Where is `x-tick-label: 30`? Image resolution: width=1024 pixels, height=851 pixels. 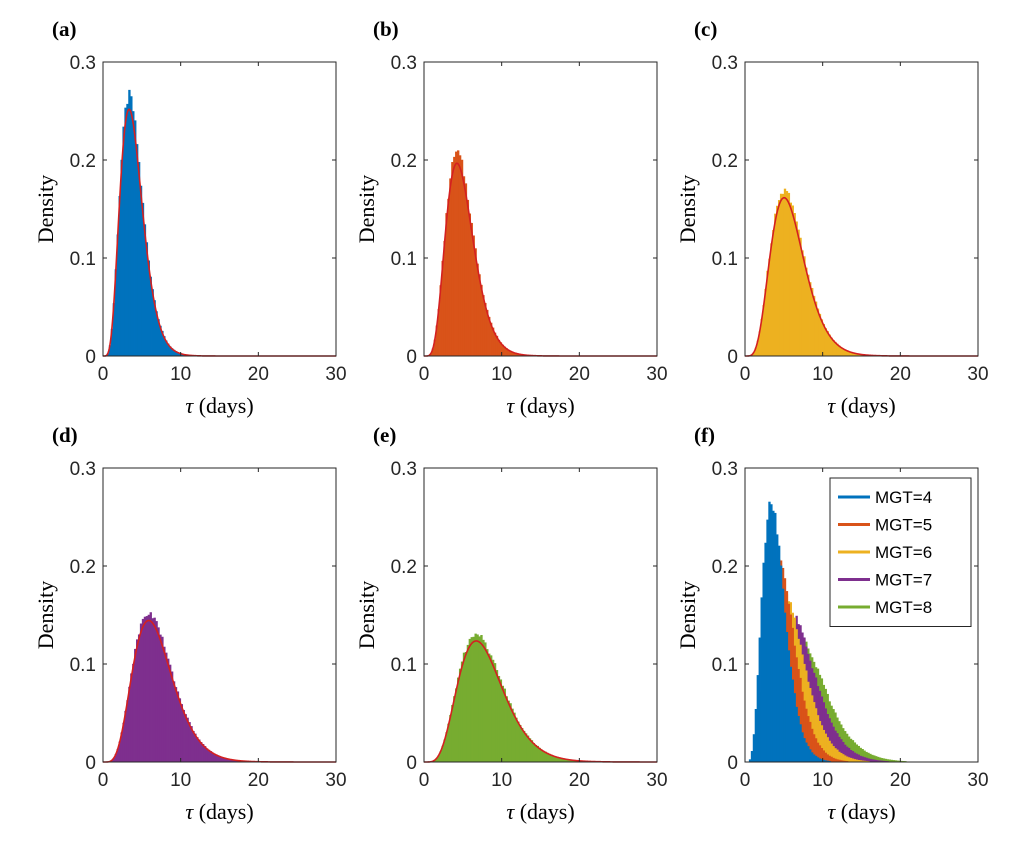 x-tick-label: 30 is located at coordinates (656, 374).